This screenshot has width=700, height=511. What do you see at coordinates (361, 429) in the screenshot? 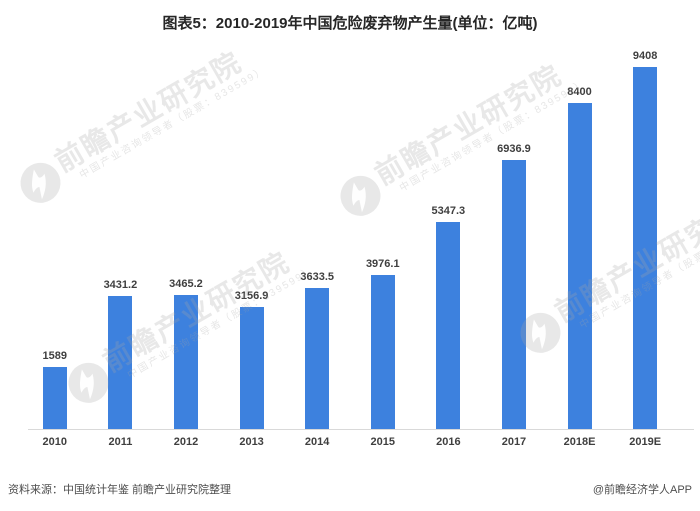
I see `x-axis-line` at bounding box center [361, 429].